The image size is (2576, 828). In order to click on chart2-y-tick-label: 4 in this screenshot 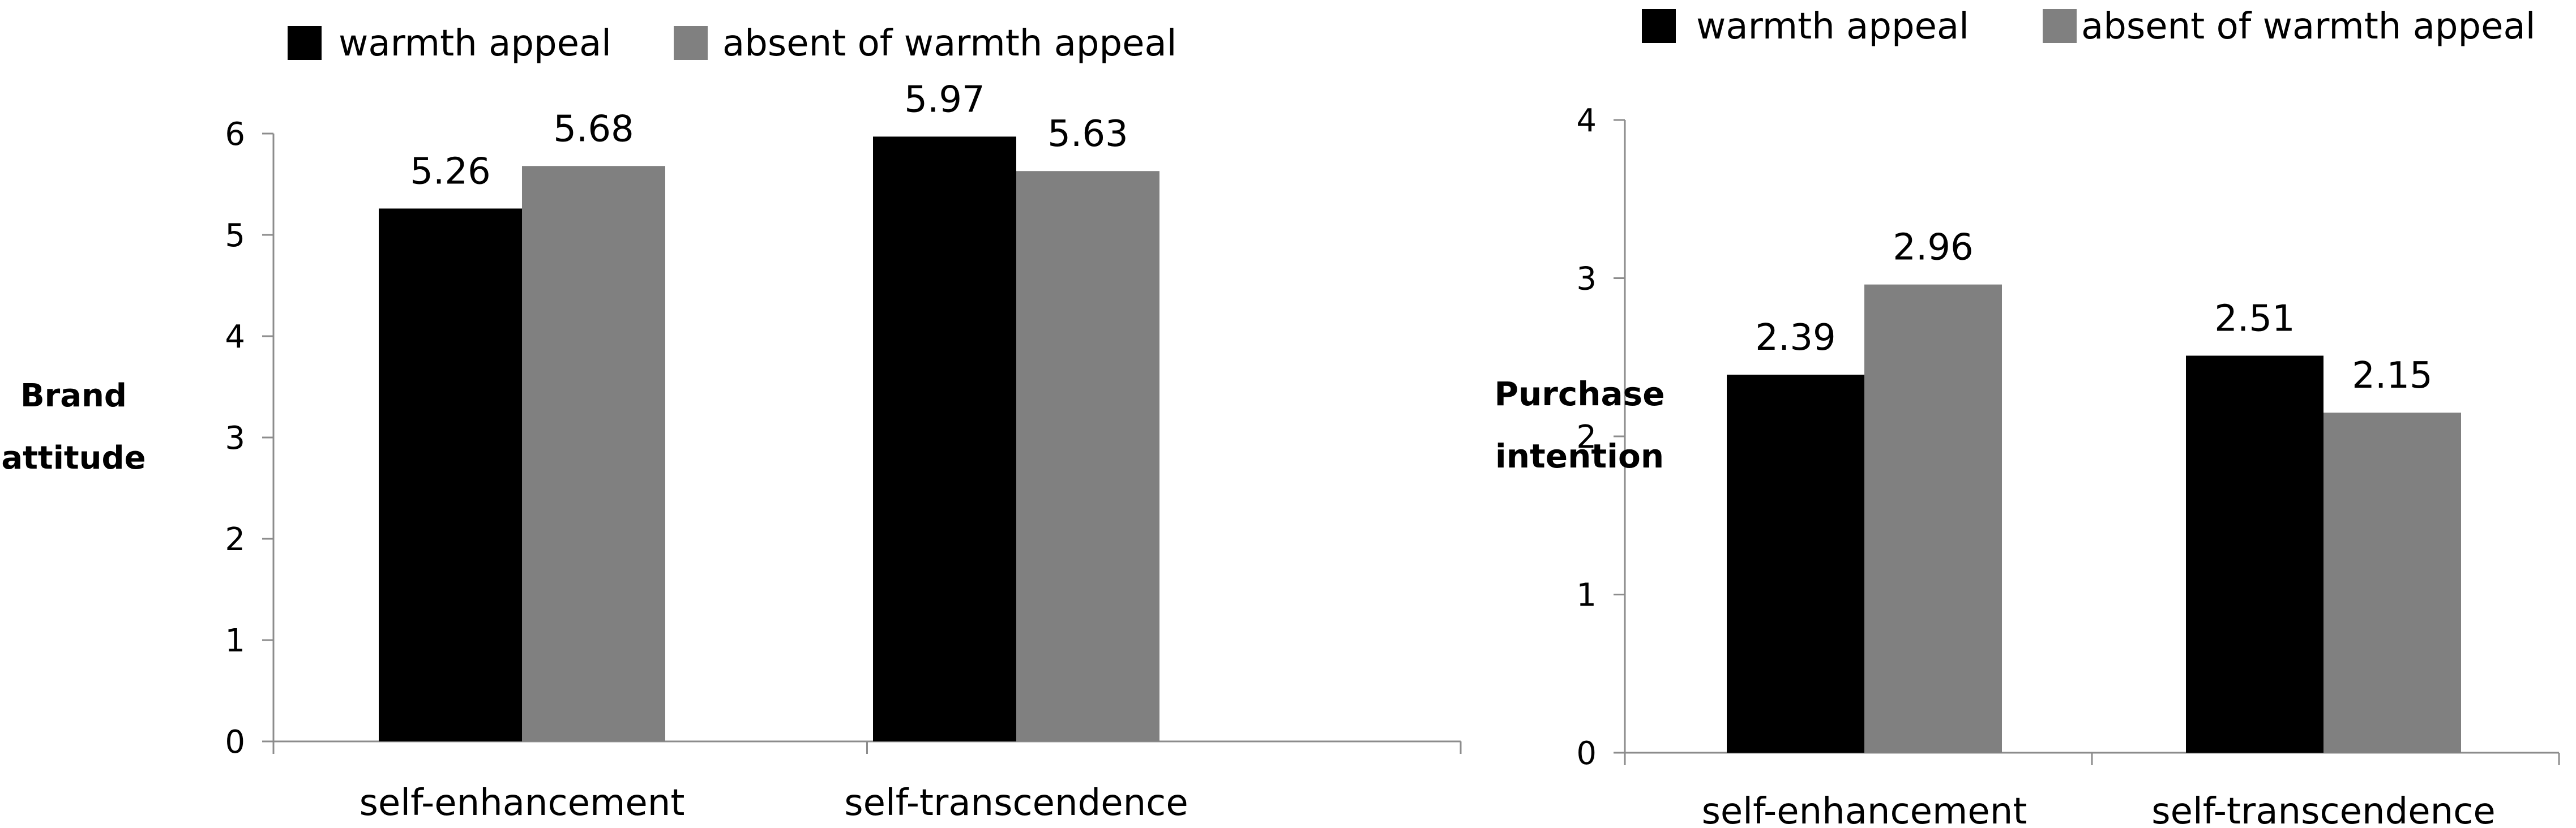, I will do `click(1586, 120)`.